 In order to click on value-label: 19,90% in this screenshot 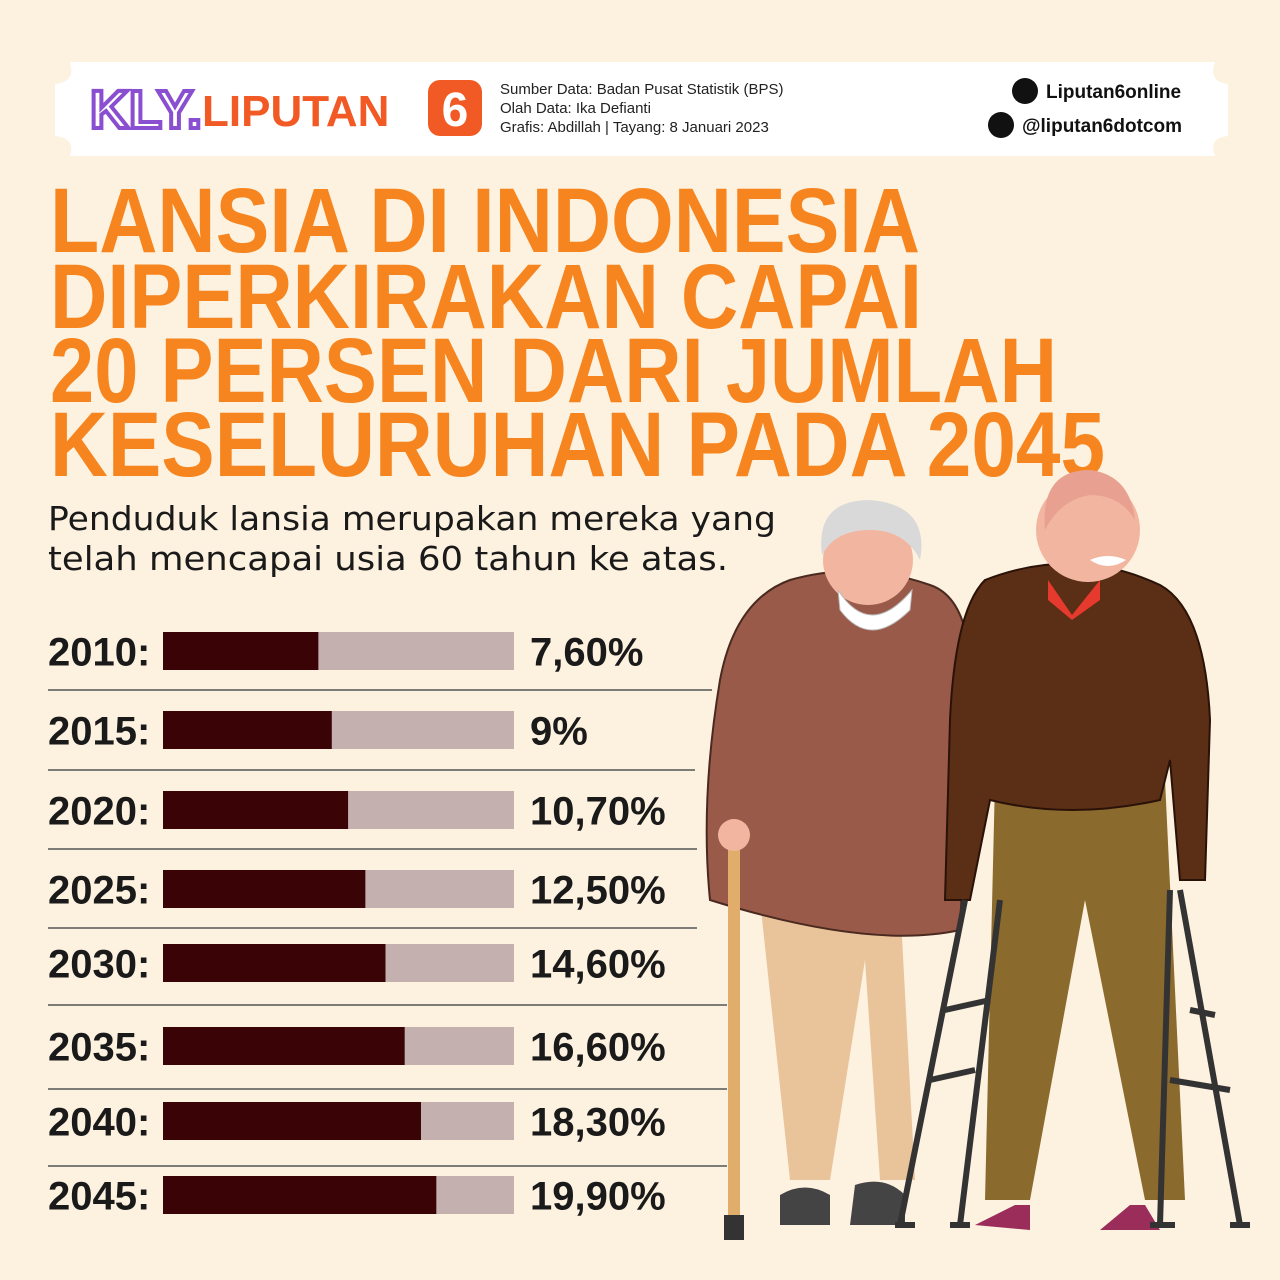, I will do `click(598, 1197)`.